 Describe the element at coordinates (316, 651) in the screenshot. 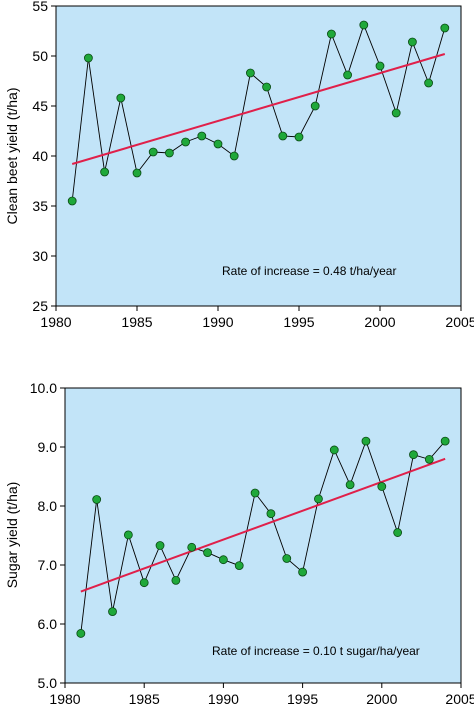

I see `rate-annotation: Rate of increase = 0.10 t sugar/ha/year` at that location.